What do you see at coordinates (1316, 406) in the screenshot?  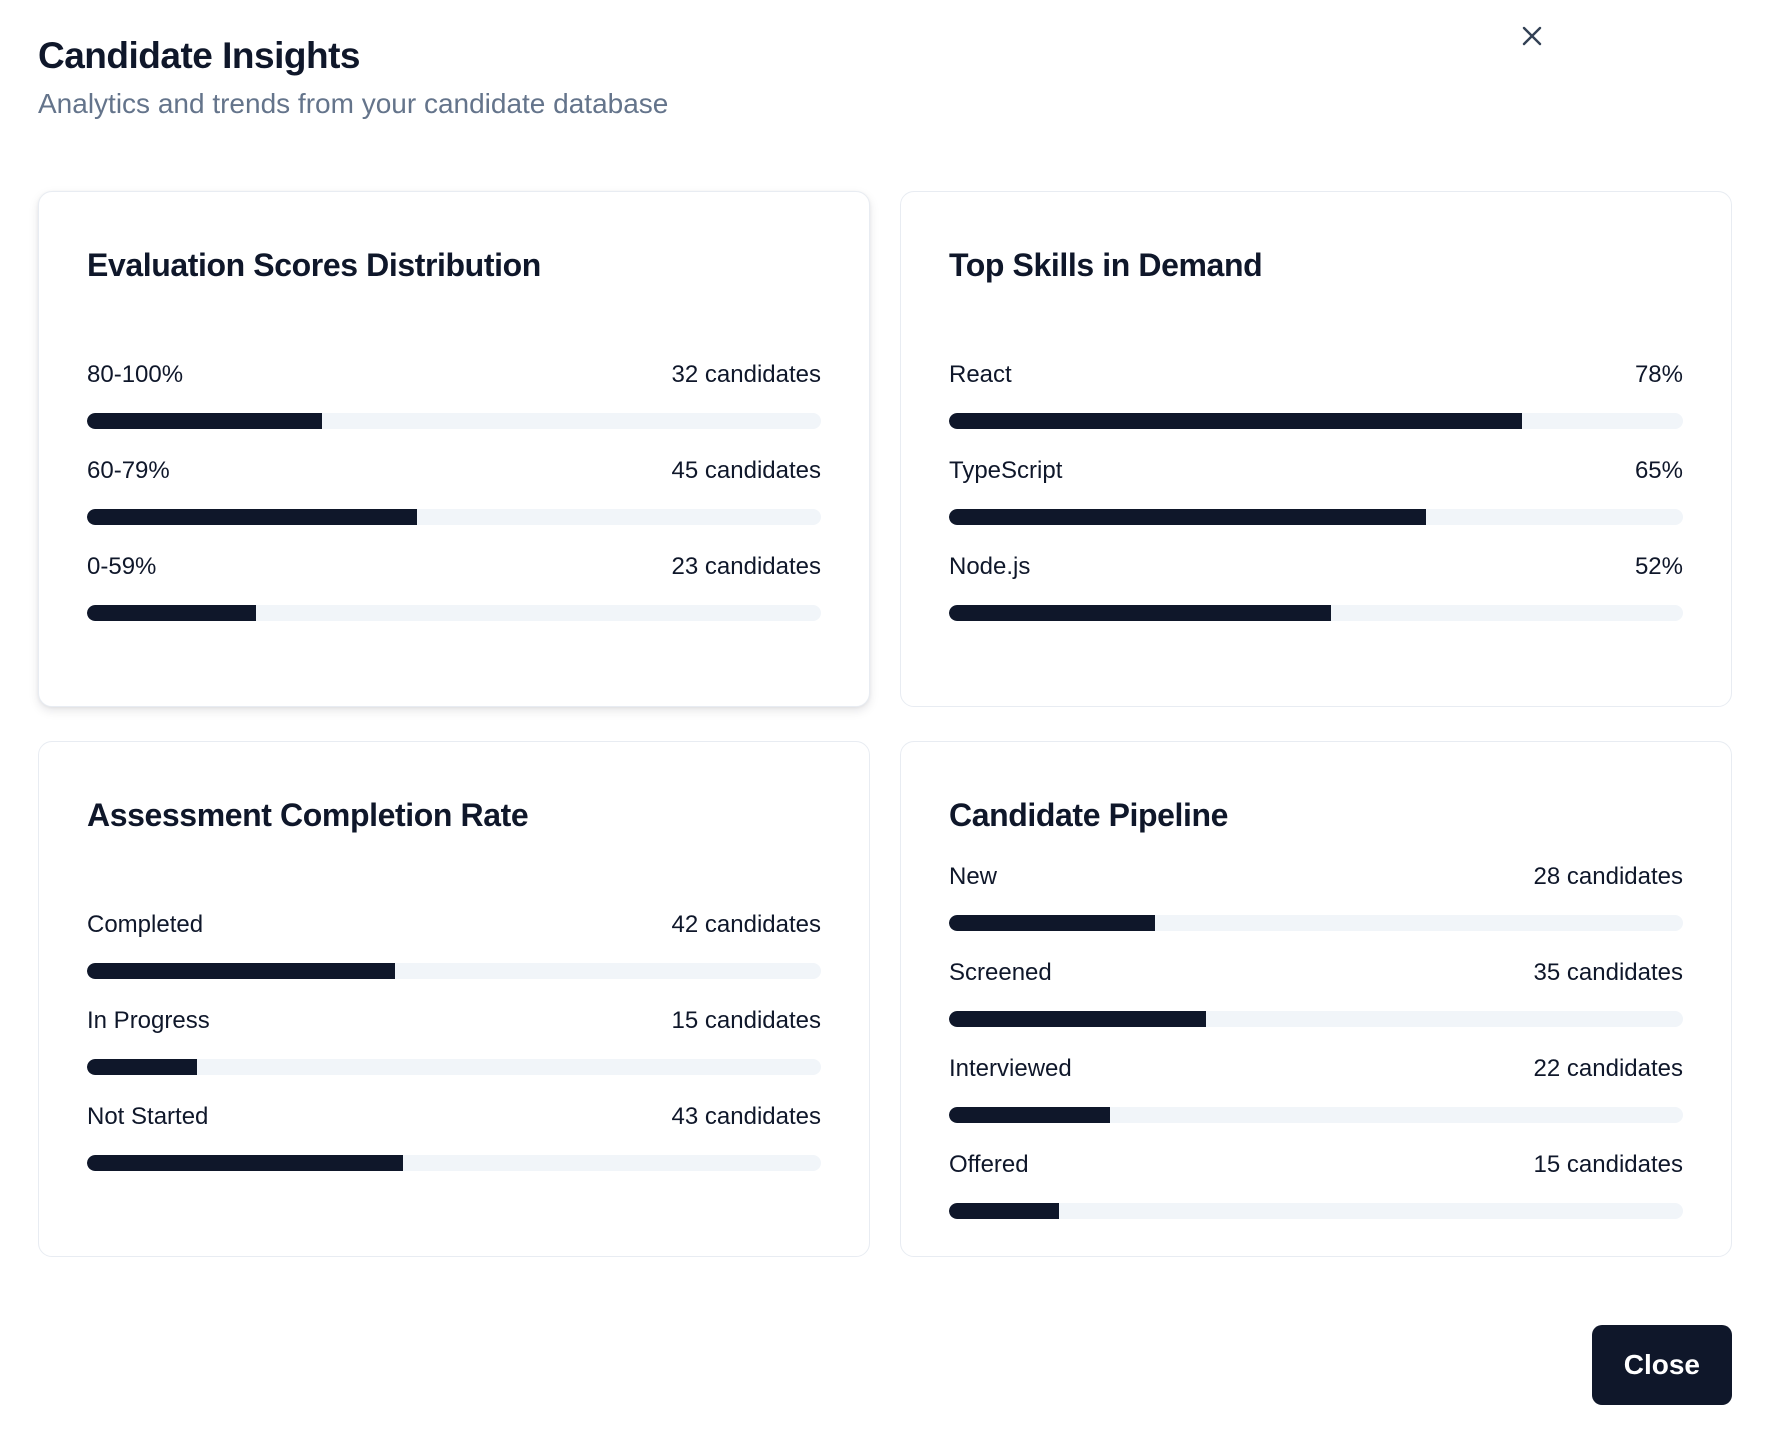 I see `bar-row: React 78%` at bounding box center [1316, 406].